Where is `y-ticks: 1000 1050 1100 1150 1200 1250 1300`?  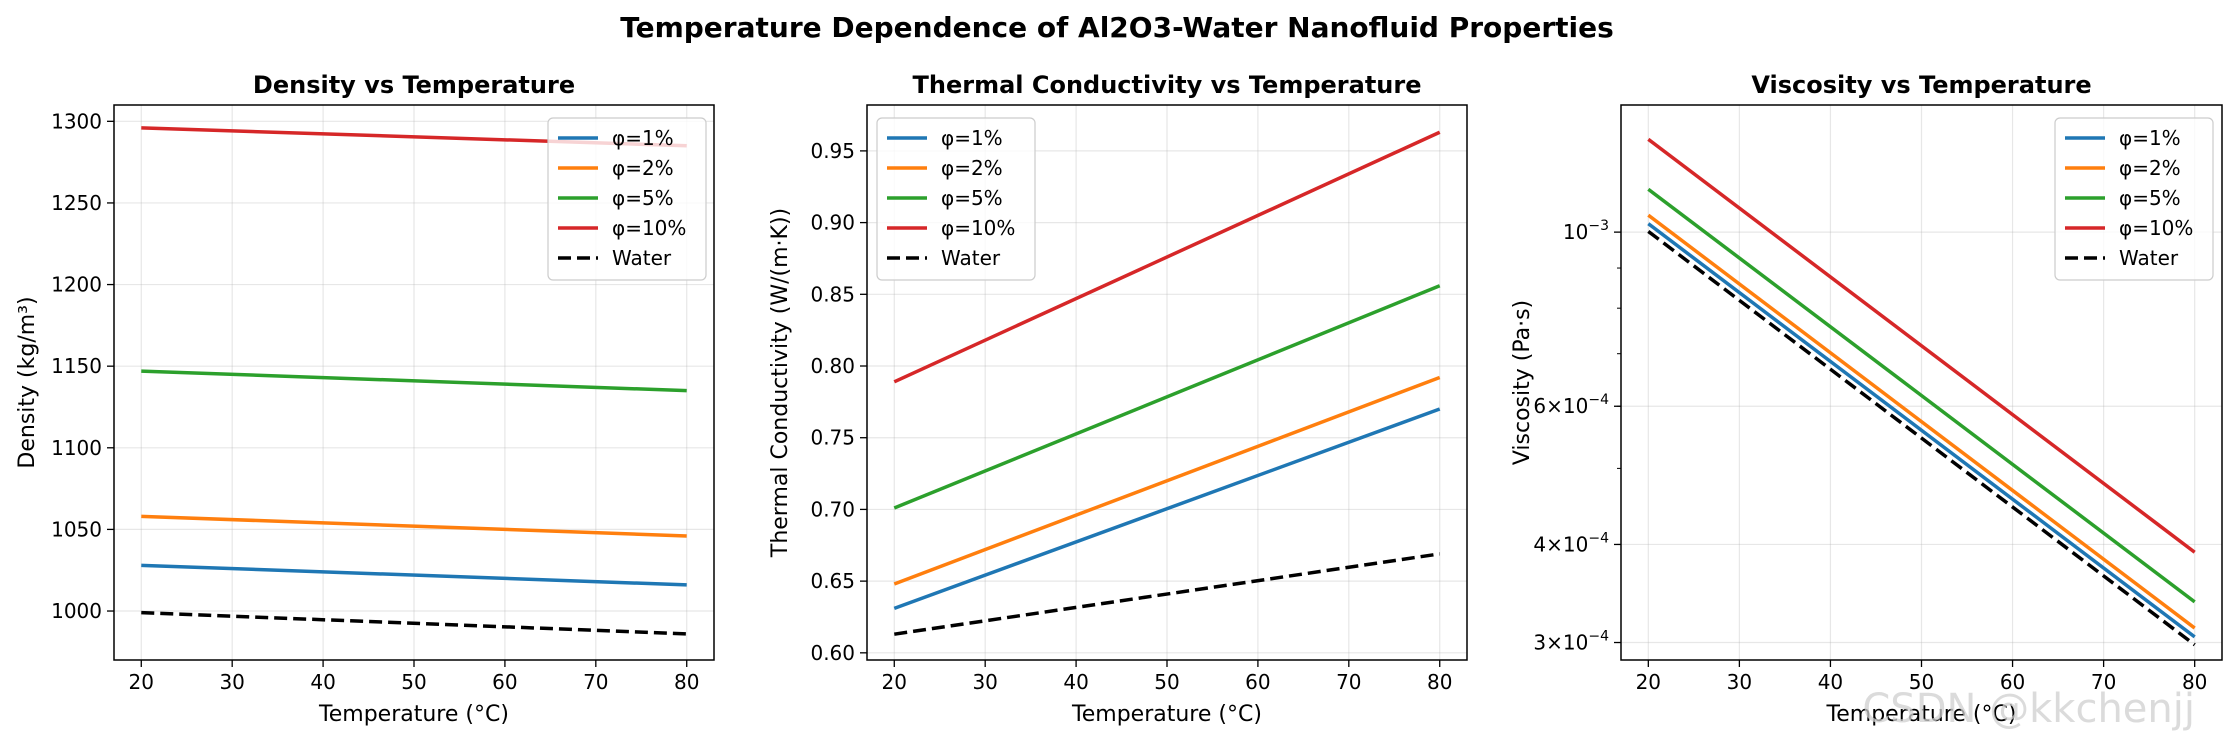 y-ticks: 1000 1050 1100 1150 1200 1250 1300 is located at coordinates (82, 366).